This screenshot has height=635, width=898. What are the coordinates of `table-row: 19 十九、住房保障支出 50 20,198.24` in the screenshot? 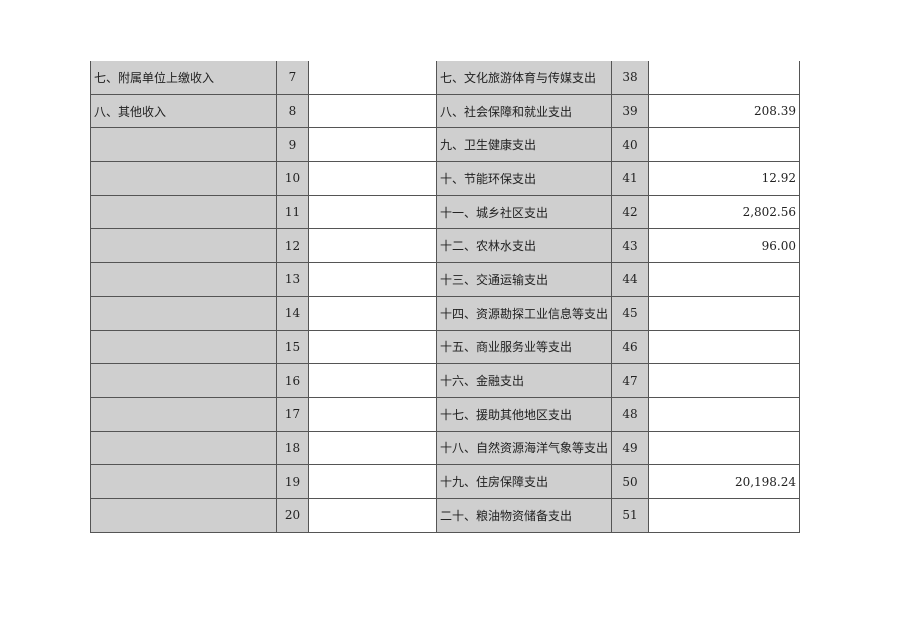 It's located at (445, 481).